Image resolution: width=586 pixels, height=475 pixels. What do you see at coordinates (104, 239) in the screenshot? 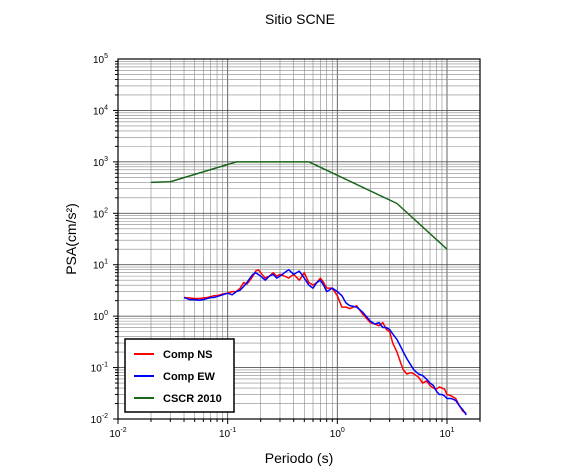
I see `y-axis-ticks: 10⁻² 10⁻¹ 10⁰ 10¹ 10² 10³ 10⁴ 10⁵` at bounding box center [104, 239].